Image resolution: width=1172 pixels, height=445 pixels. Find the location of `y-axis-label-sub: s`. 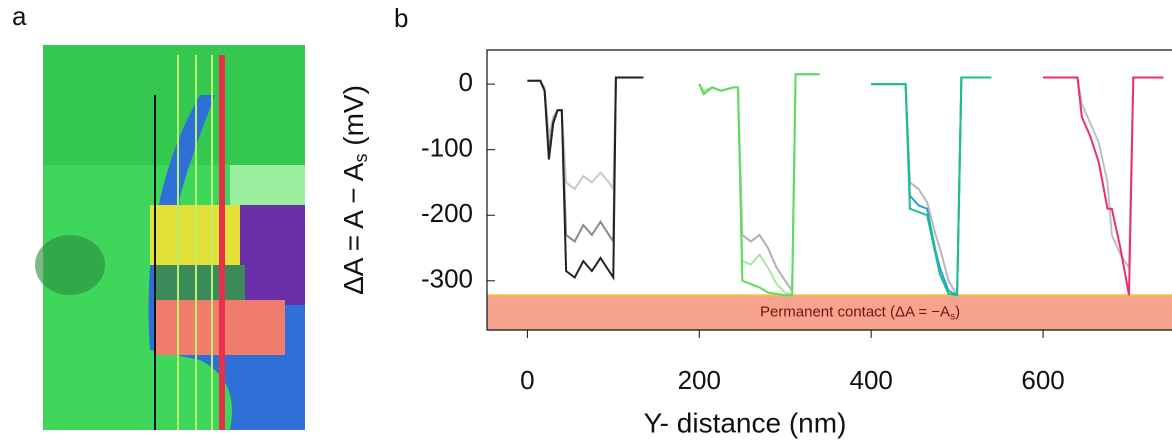

y-axis-label-sub: s is located at coordinates (361, 158).